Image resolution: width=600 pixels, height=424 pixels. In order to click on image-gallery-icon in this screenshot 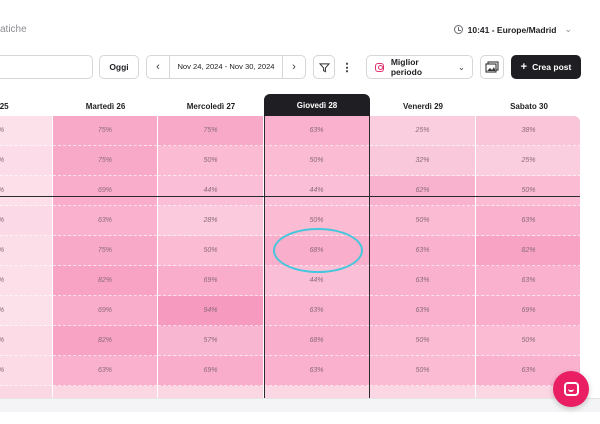, I will do `click(492, 67)`.